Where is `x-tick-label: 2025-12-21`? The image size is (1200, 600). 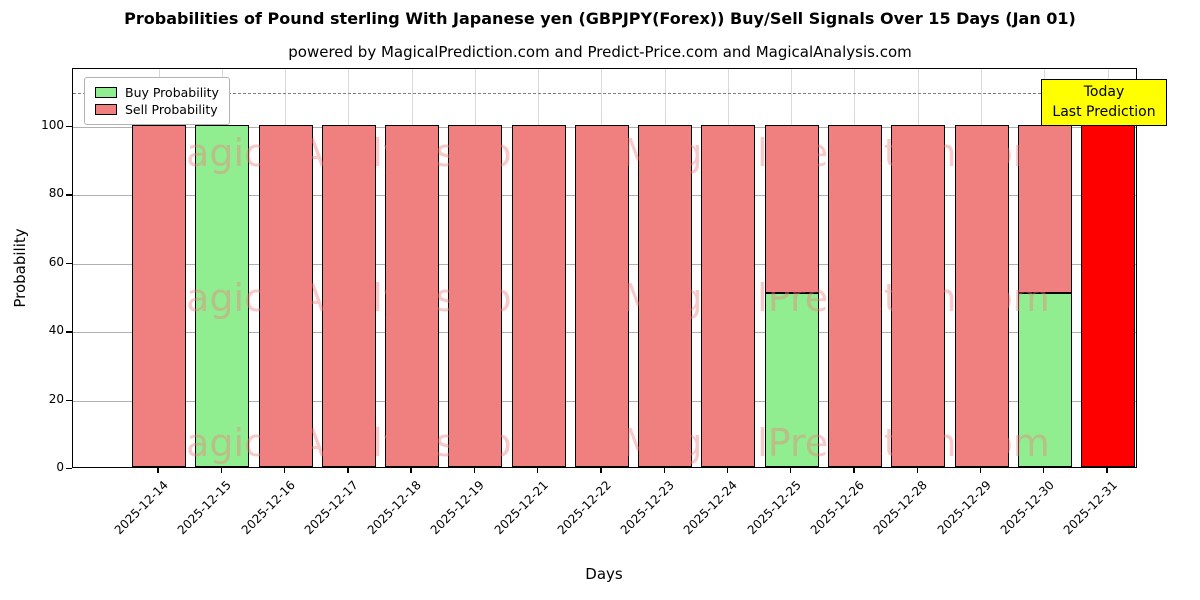
x-tick-label: 2025-12-21 is located at coordinates (521, 508).